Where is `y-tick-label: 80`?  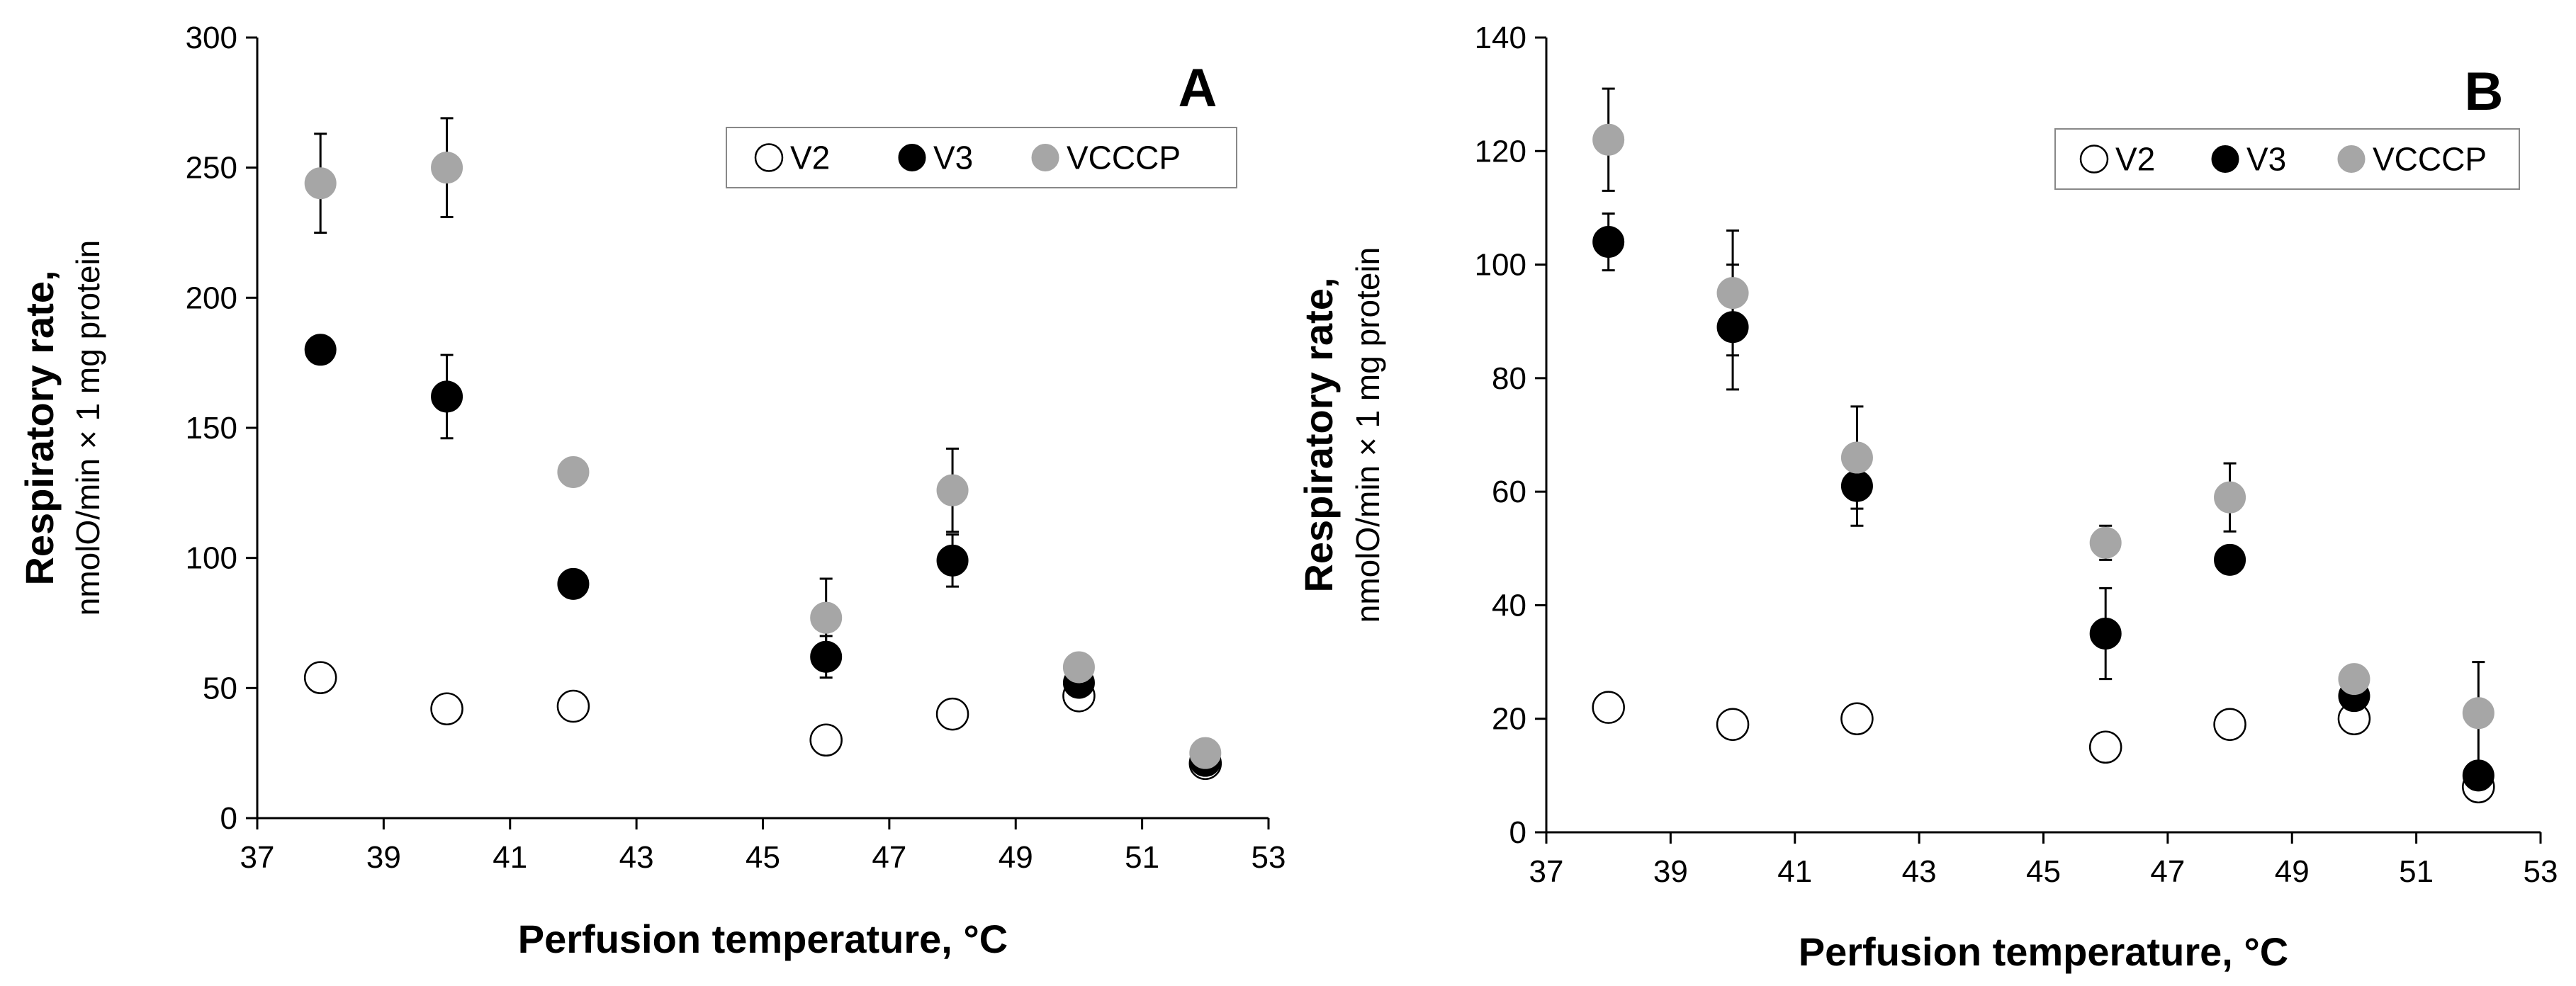 y-tick-label: 80 is located at coordinates (1509, 379).